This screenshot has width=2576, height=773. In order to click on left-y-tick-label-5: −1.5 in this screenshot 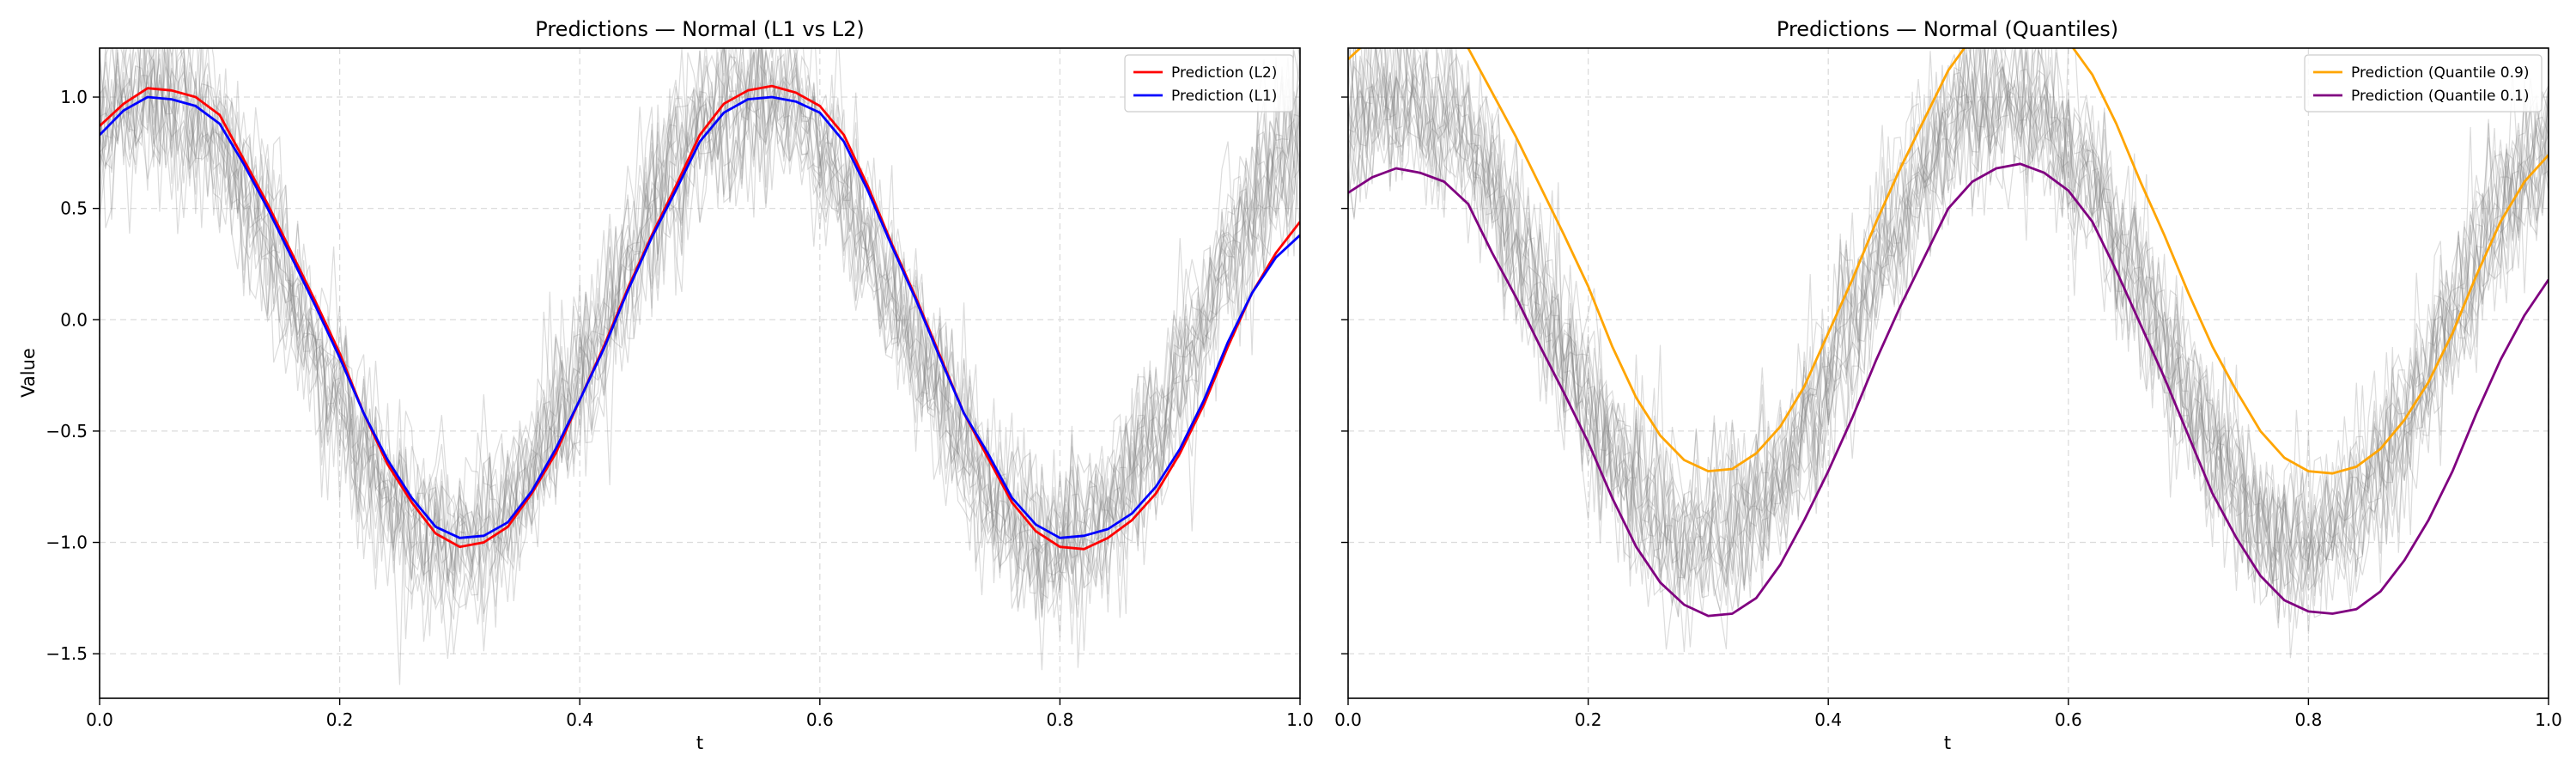, I will do `click(67, 653)`.